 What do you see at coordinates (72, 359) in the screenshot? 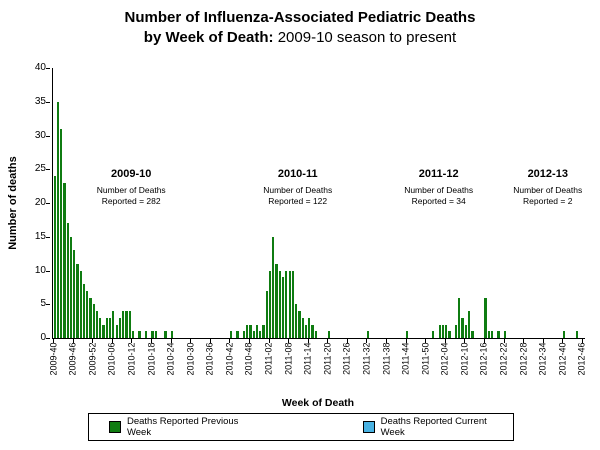
I see `x-tick-label: 2009-46` at bounding box center [72, 359].